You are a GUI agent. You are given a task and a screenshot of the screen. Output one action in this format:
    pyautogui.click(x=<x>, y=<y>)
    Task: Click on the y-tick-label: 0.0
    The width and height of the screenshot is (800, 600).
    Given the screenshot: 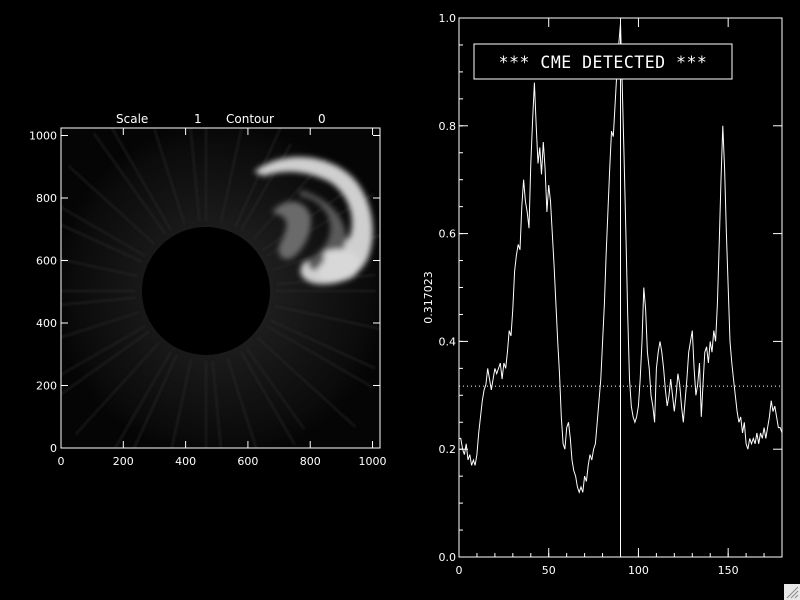 What is the action you would take?
    pyautogui.click(x=448, y=557)
    